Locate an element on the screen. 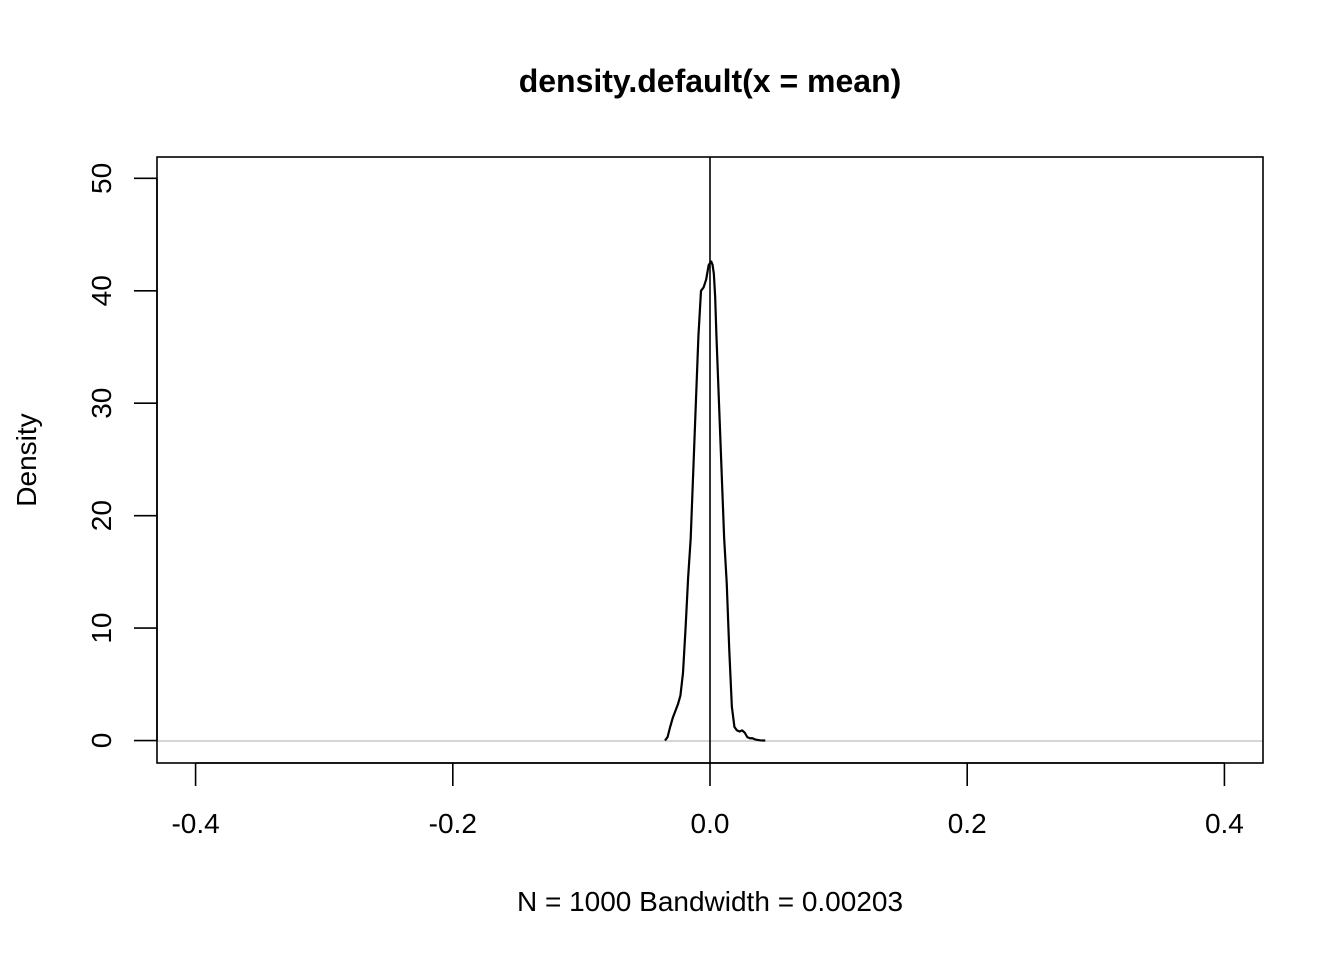 The image size is (1344, 960). x-tick-label: 0.2 is located at coordinates (967, 823).